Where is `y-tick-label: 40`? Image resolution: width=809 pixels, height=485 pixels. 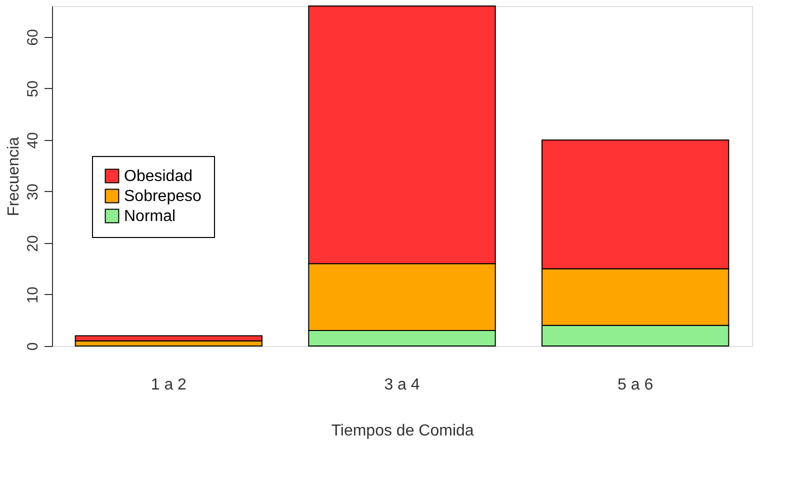 y-tick-label: 40 is located at coordinates (33, 140).